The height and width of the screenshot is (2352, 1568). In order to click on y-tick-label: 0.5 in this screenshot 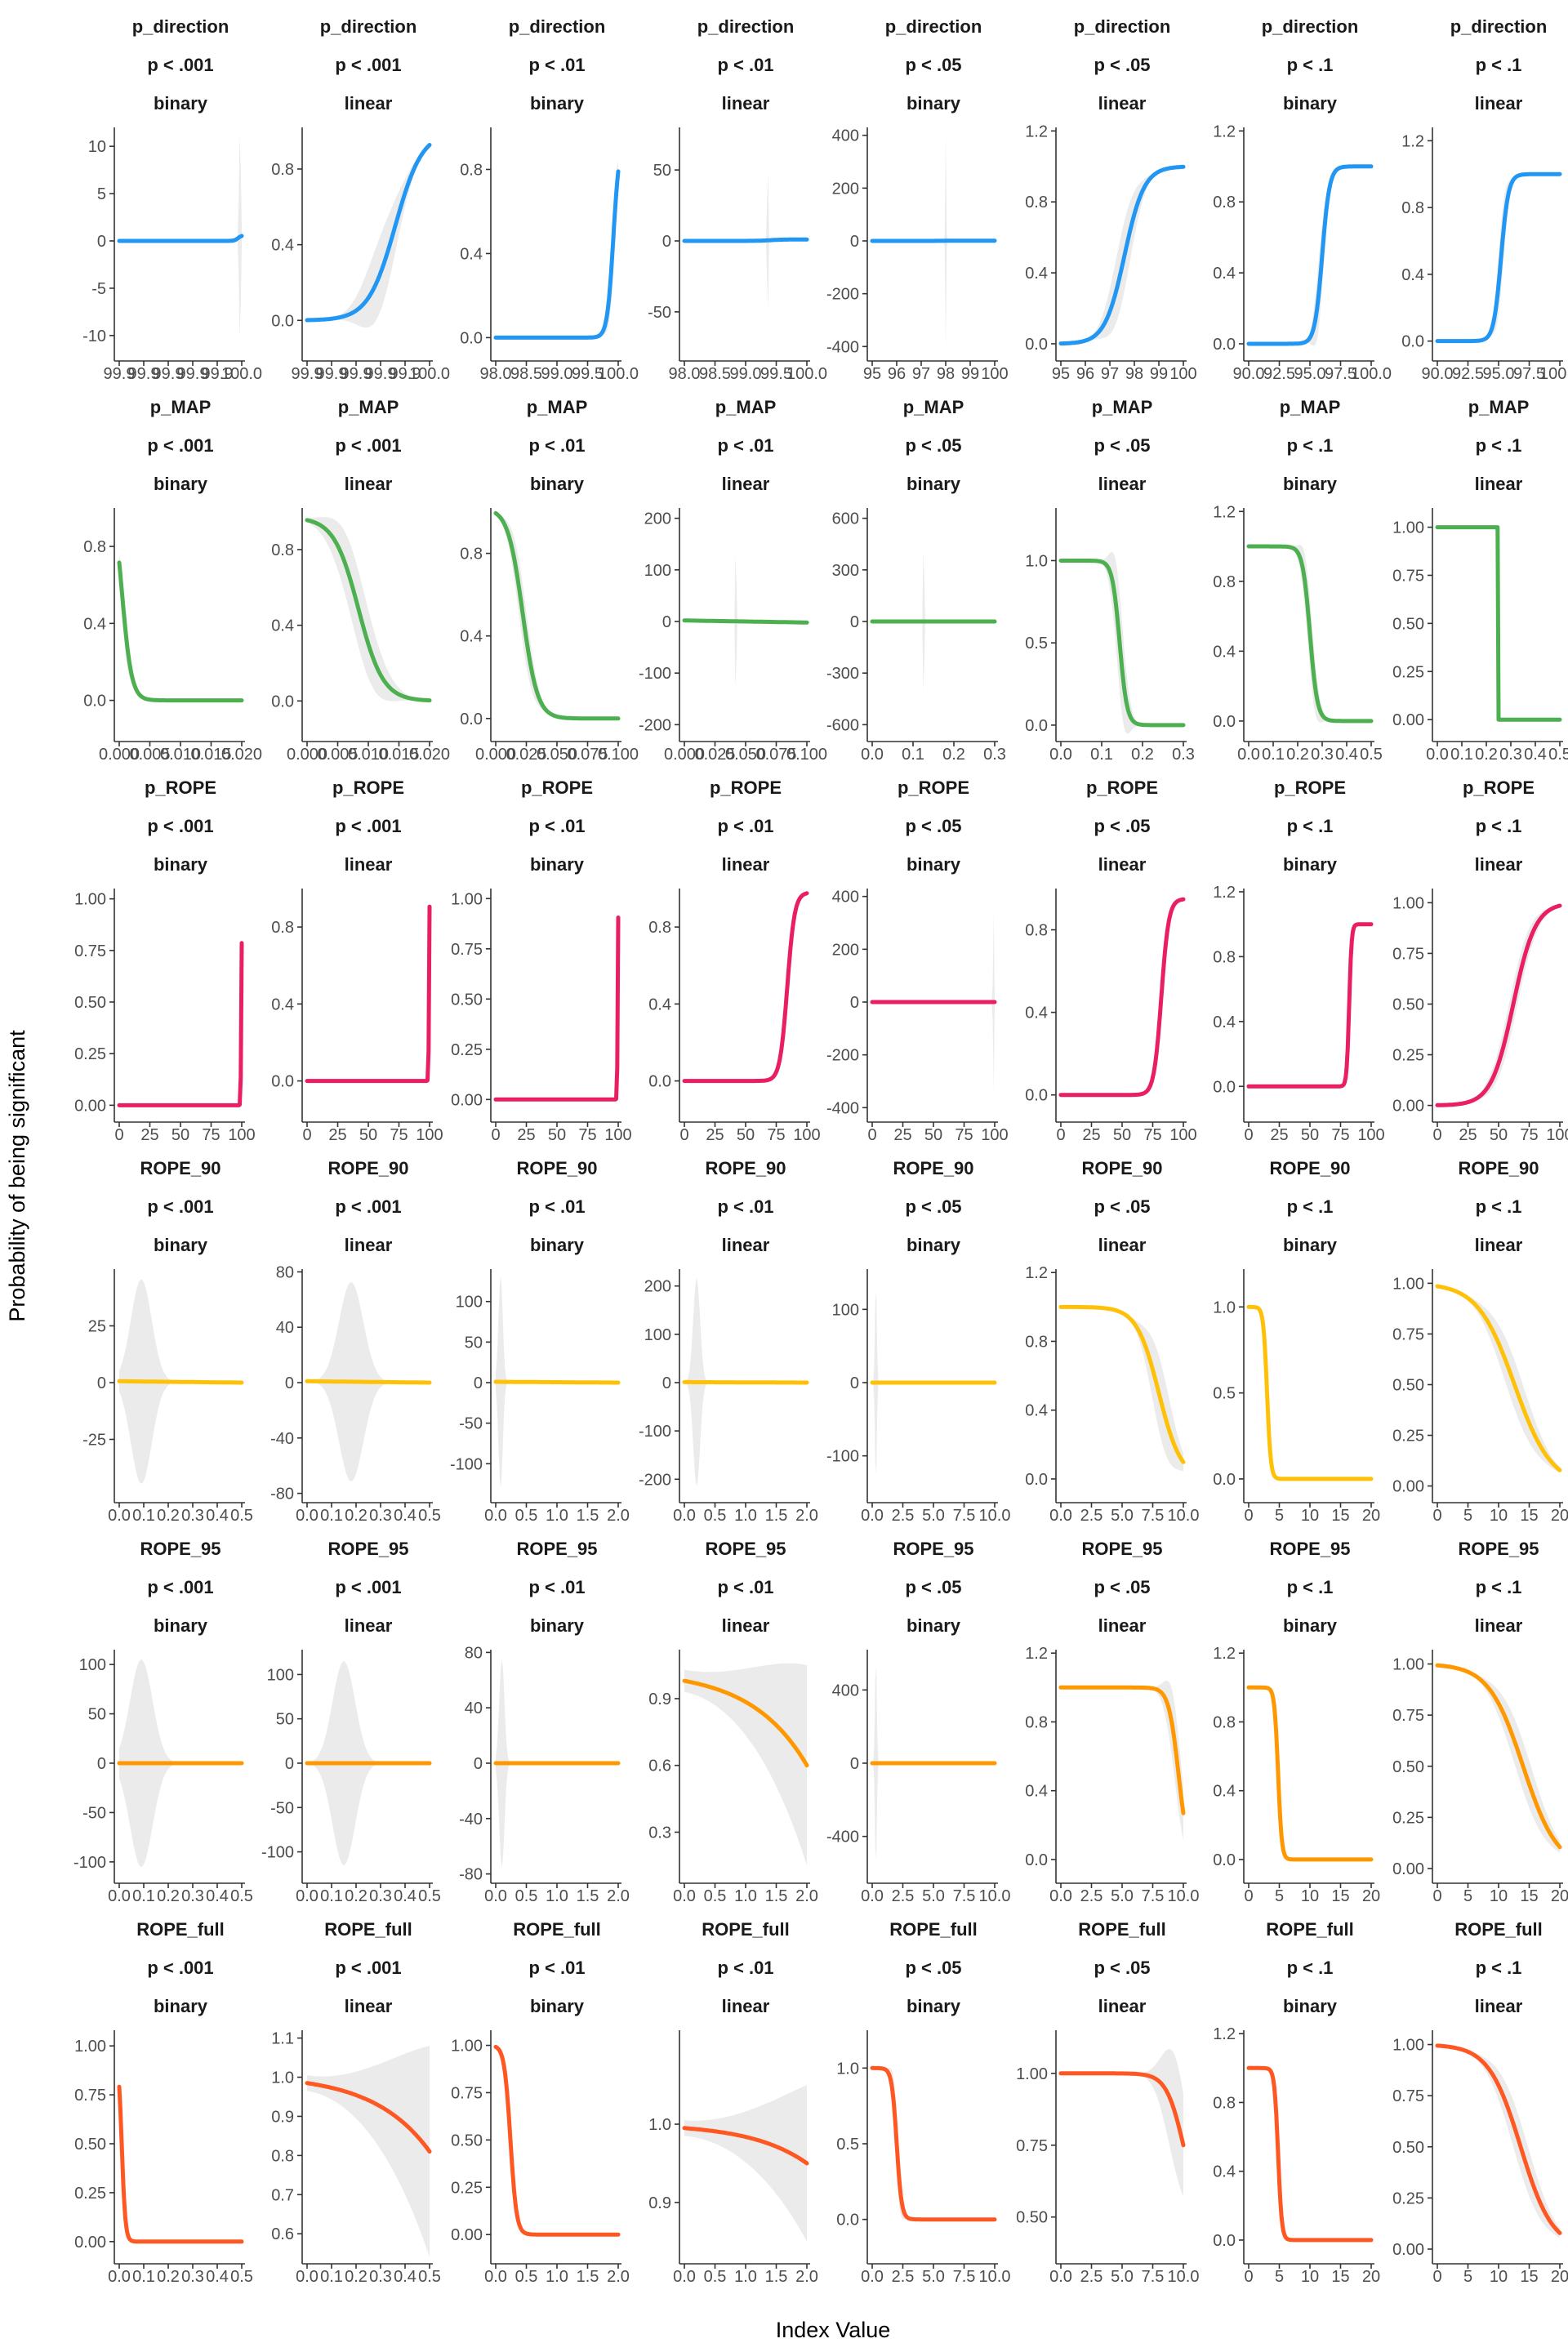, I will do `click(847, 2145)`.